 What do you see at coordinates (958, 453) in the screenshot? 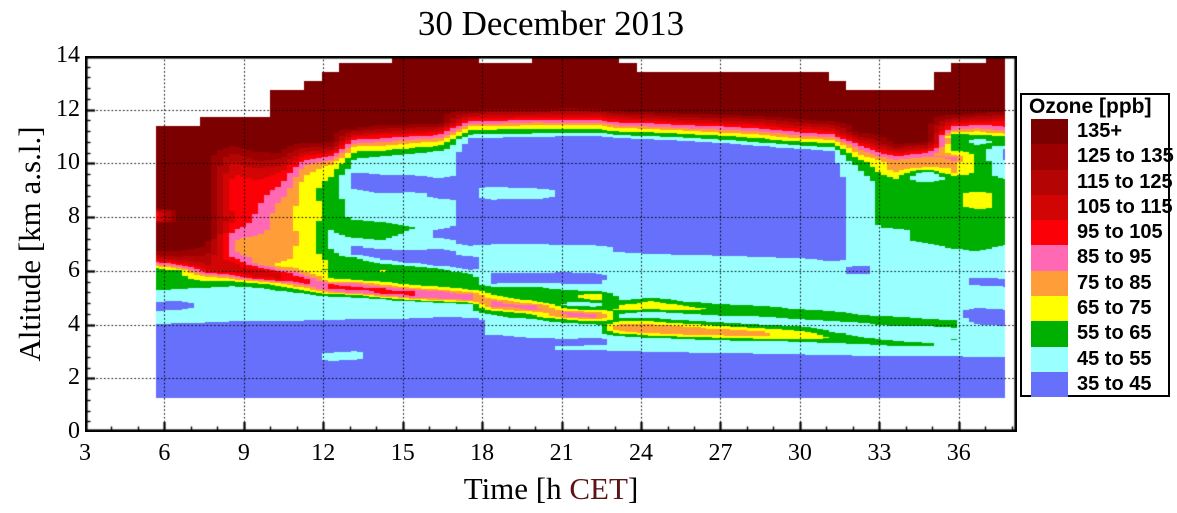
I see `x-tick-label: 36` at bounding box center [958, 453].